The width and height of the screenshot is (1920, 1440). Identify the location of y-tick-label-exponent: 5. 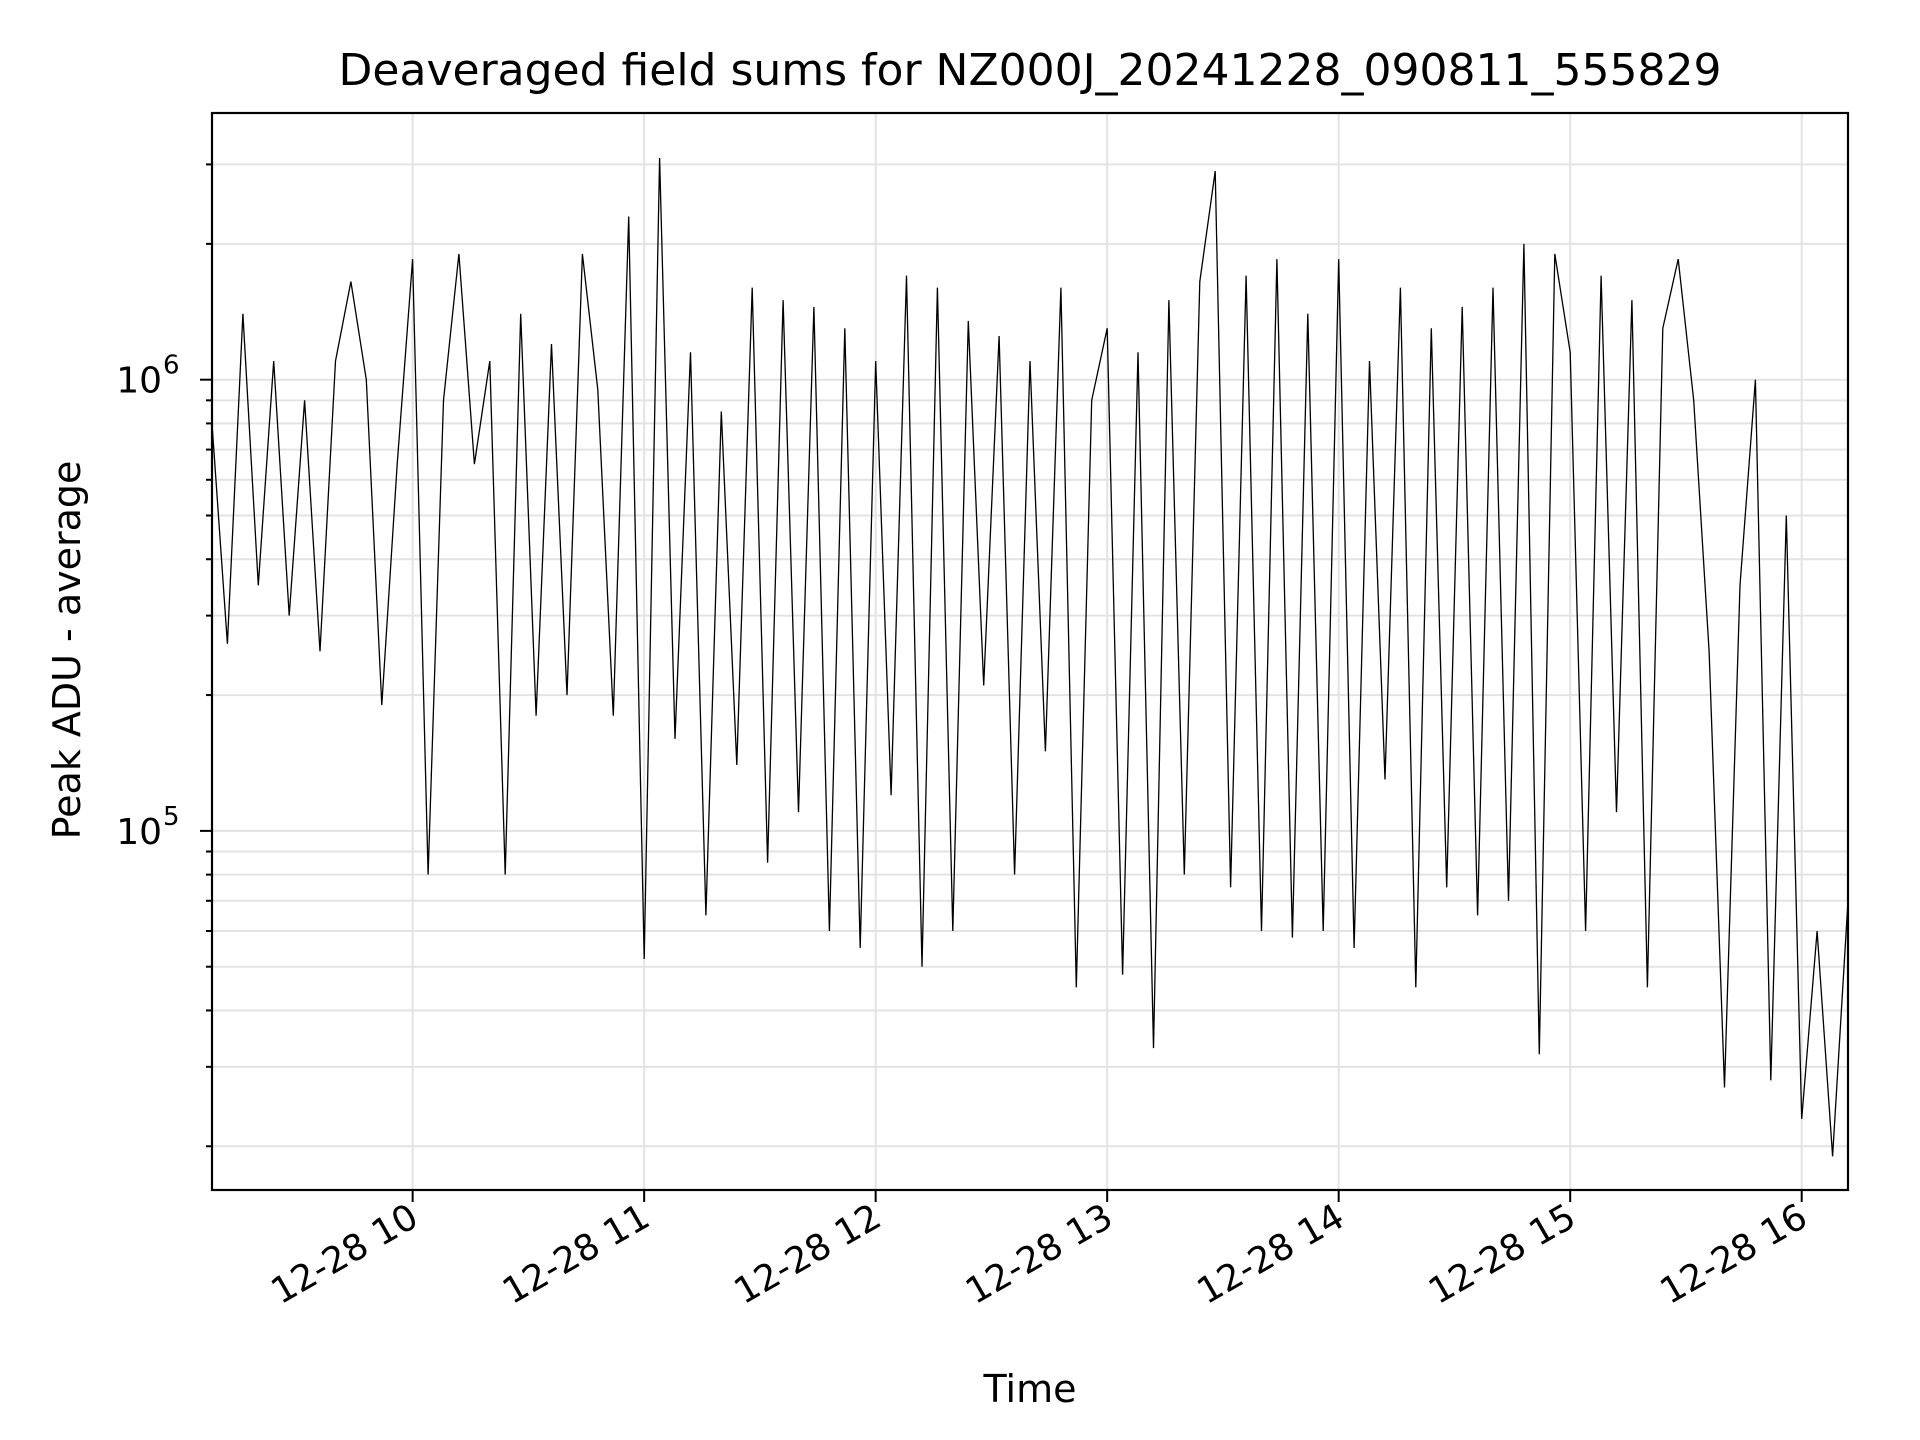
(171, 817).